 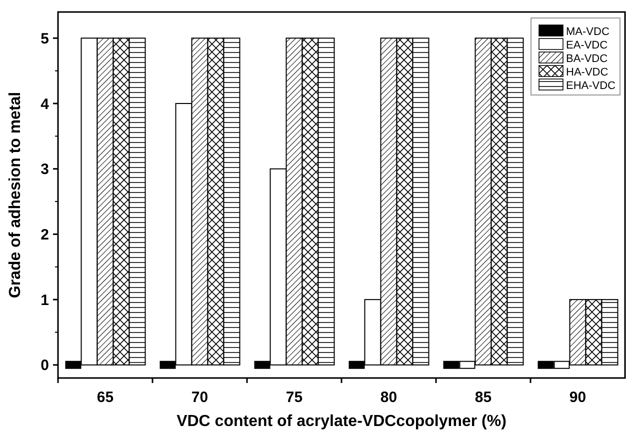 What do you see at coordinates (294, 397) in the screenshot?
I see `x-tick-label: 75` at bounding box center [294, 397].